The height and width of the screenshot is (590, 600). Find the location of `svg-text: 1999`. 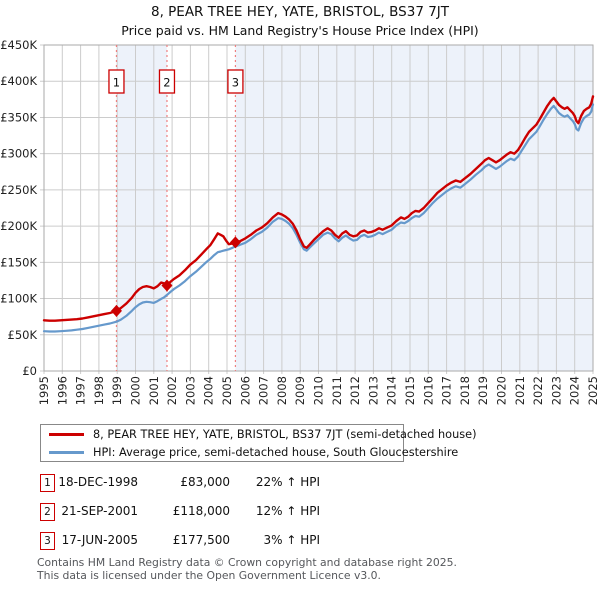

svg-text: 1999 is located at coordinates (117, 390).